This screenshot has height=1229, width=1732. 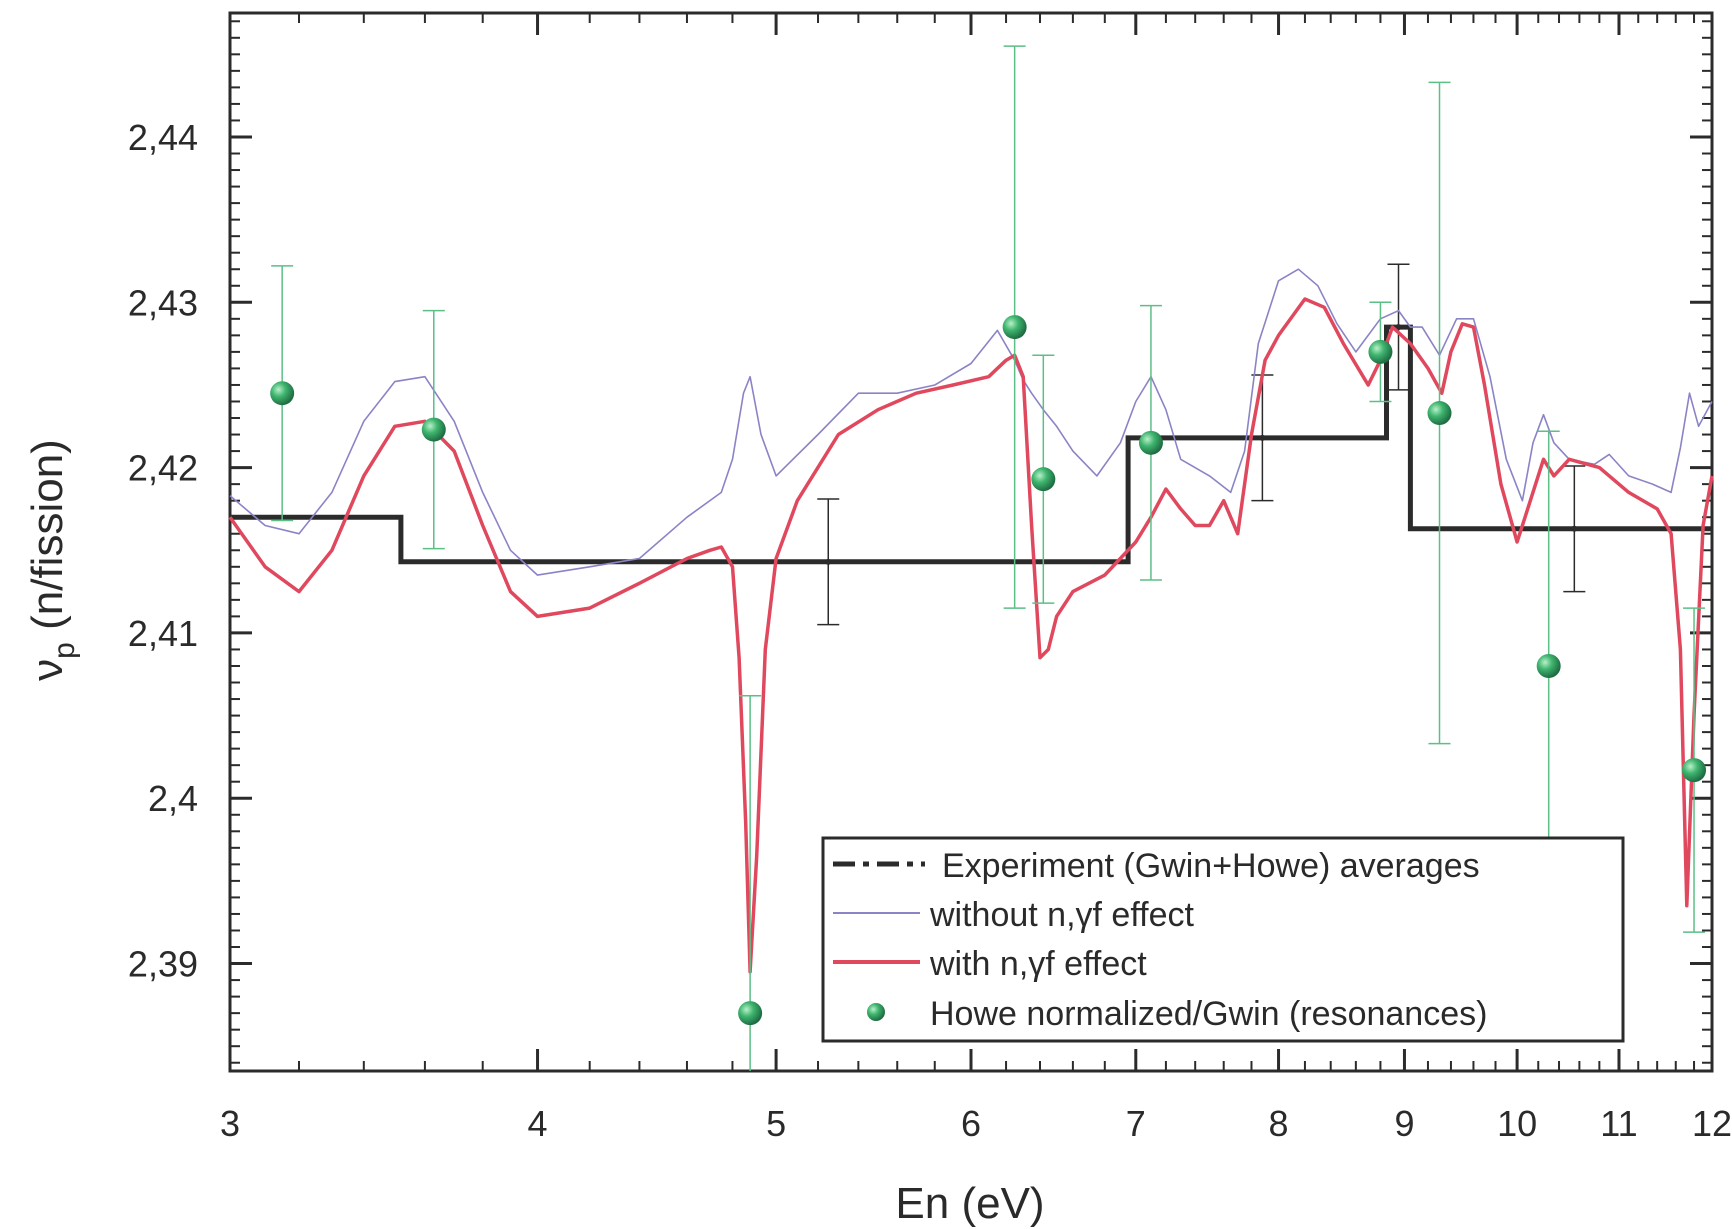 I want to click on x-tick-label: 10, so click(x=1517, y=1123).